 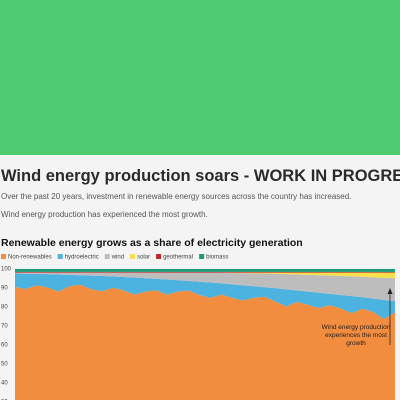 I want to click on y-tick-label: 60, so click(x=4, y=346).